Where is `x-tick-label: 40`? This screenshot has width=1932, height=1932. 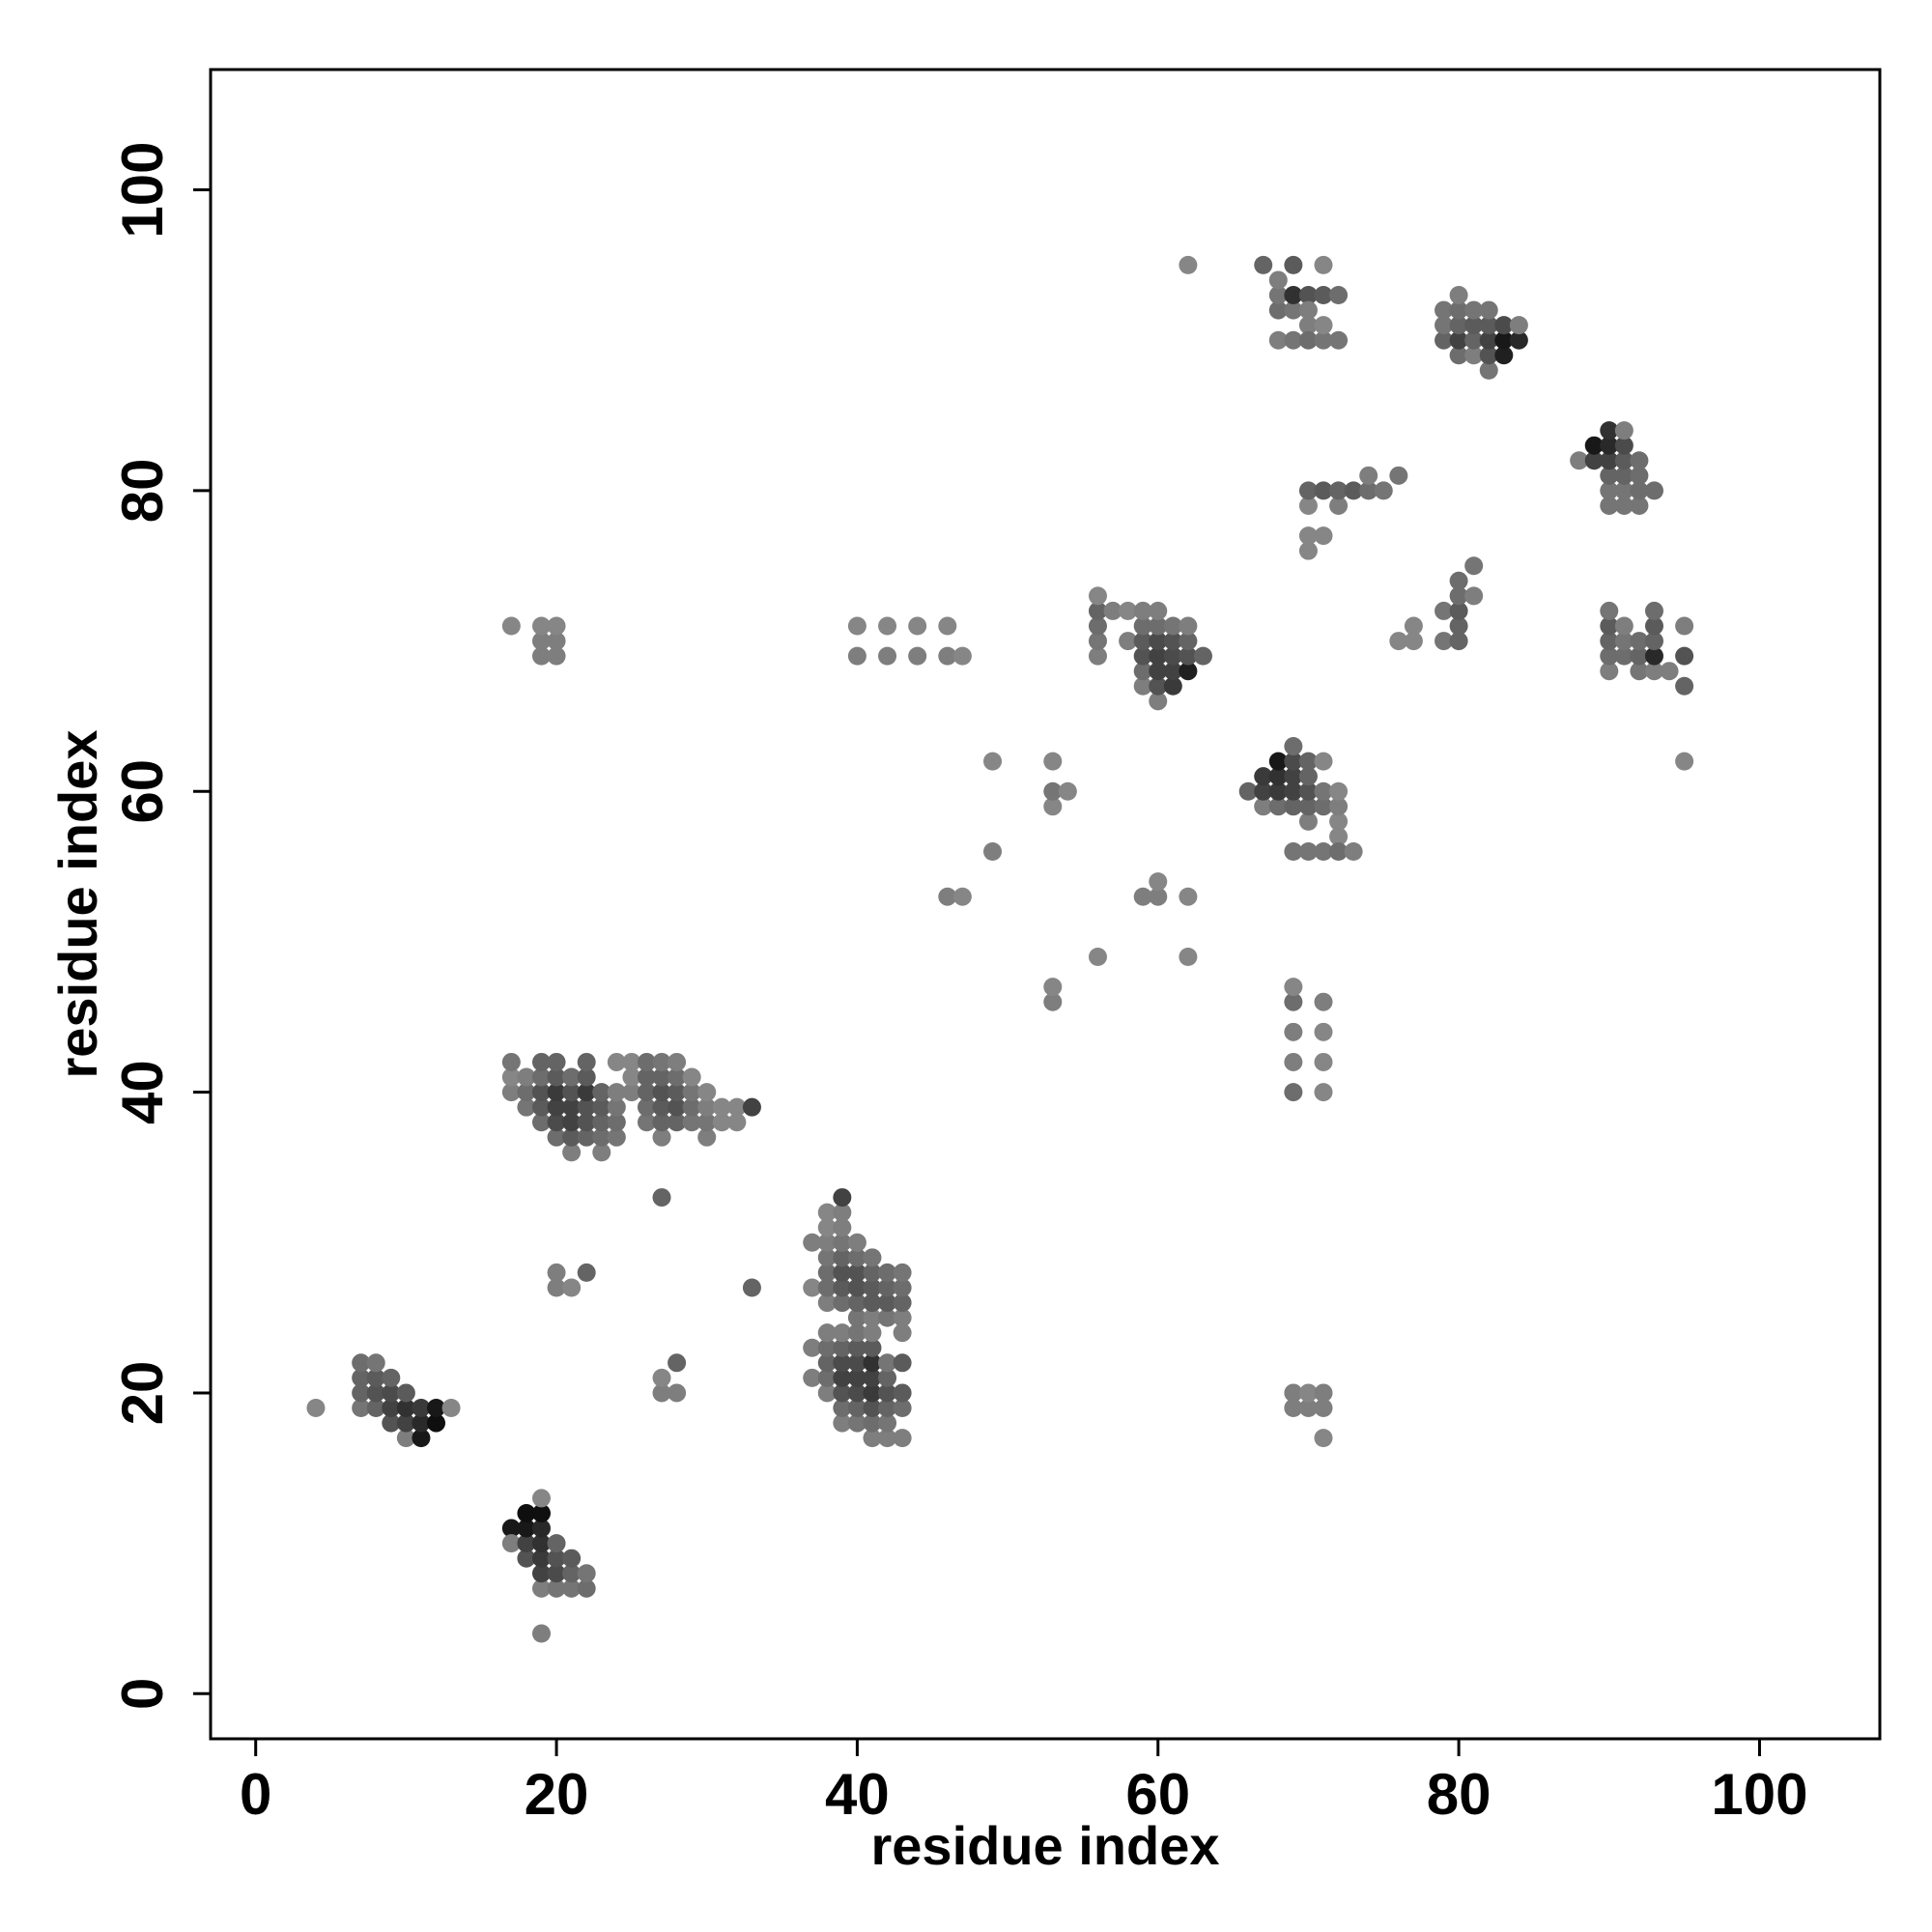 x-tick-label: 40 is located at coordinates (857, 1794).